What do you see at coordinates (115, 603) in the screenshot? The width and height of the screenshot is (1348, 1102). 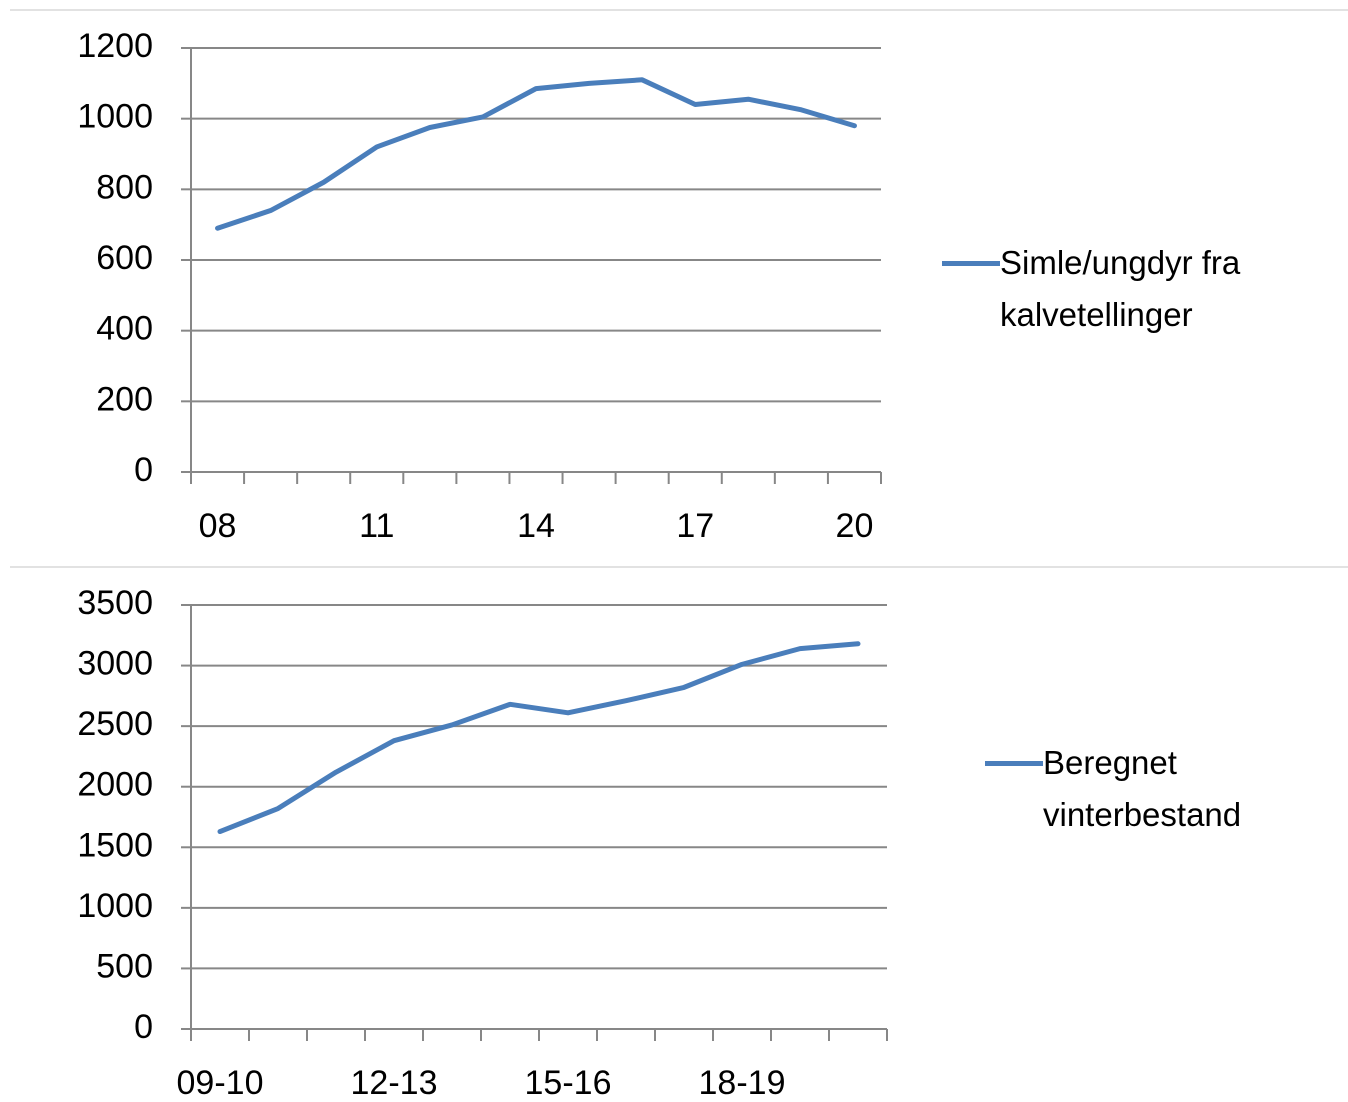 I see `y-tick-label: 3500` at bounding box center [115, 603].